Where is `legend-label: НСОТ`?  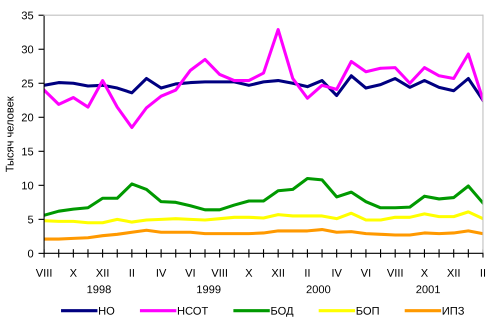 legend-label: НСОТ is located at coordinates (193, 310).